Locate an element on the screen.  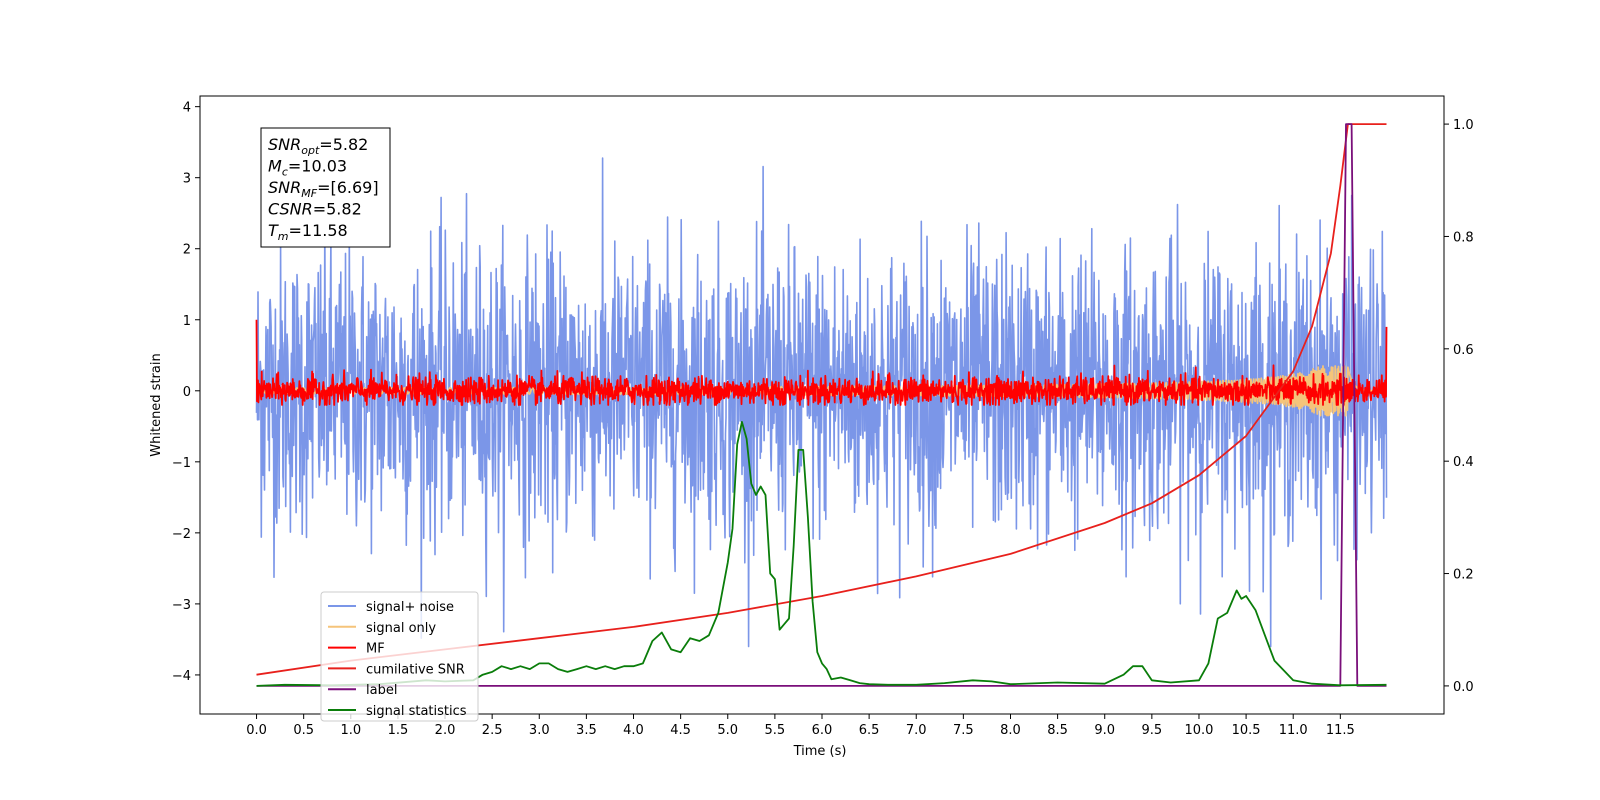
x-tick-label: 7.0 is located at coordinates (916, 730).